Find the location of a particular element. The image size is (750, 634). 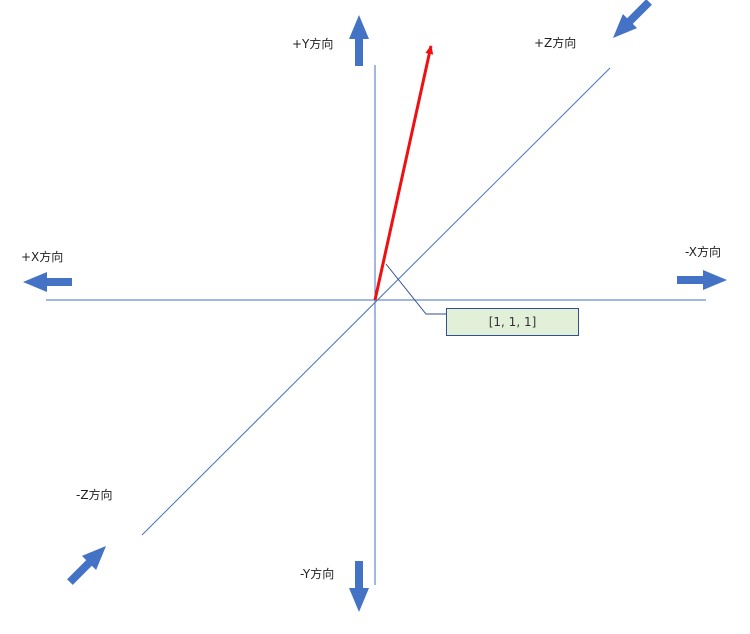

callout-leader-line is located at coordinates (415, 289).